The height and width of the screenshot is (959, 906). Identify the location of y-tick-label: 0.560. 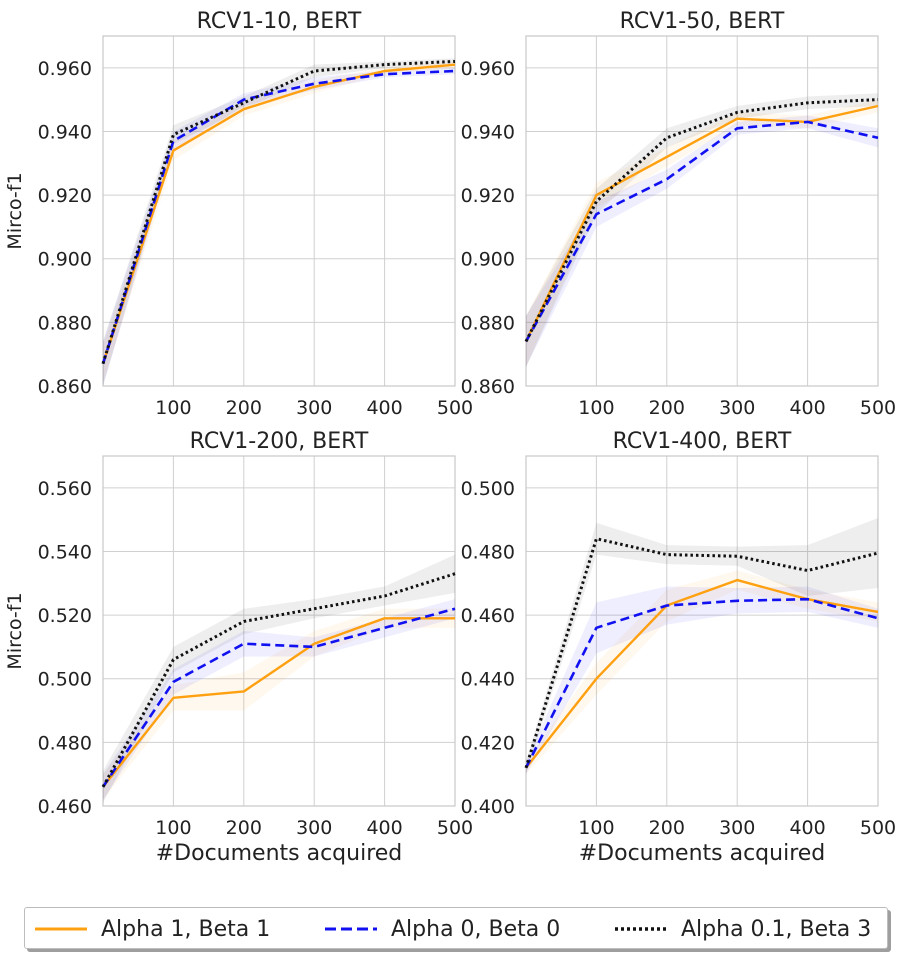
(65, 489).